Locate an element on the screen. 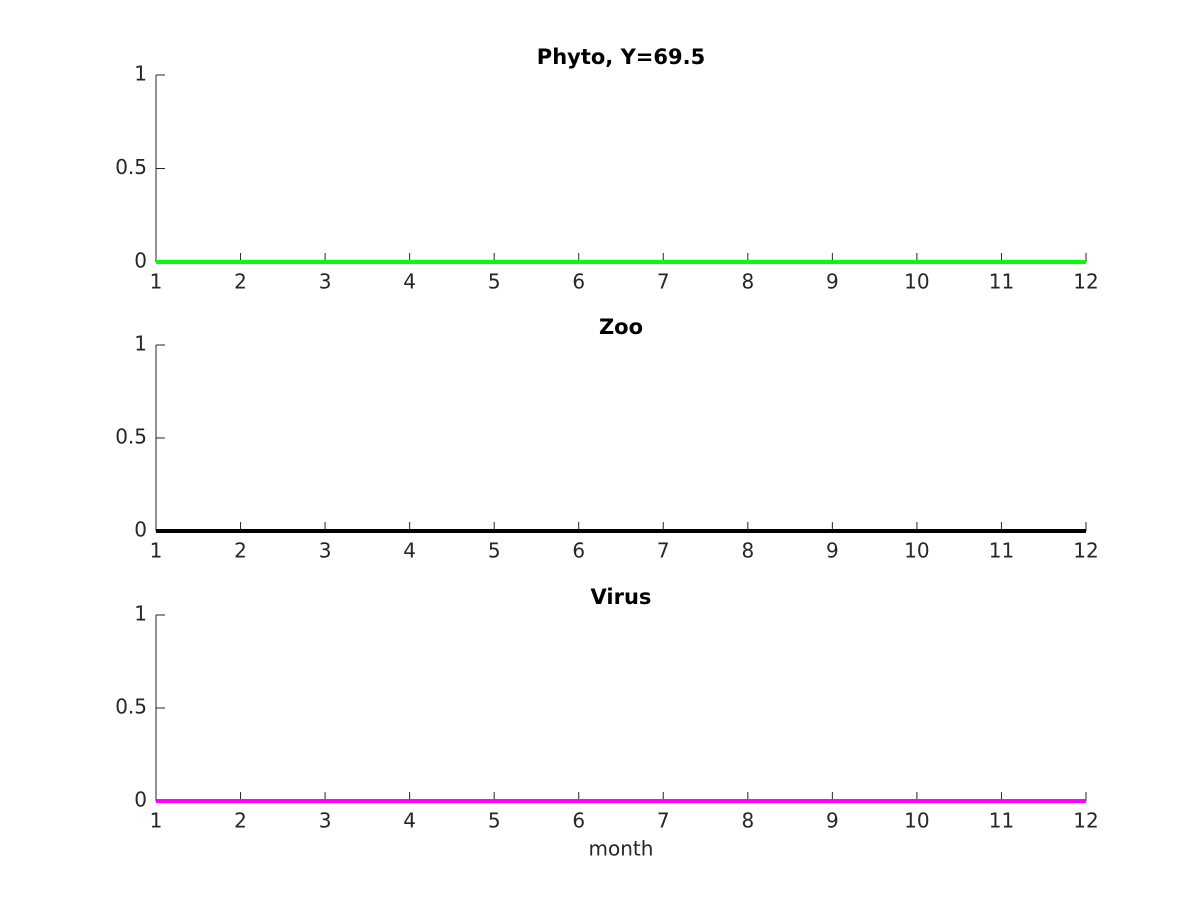 The height and width of the screenshot is (900, 1200). x-axis-label: month is located at coordinates (621, 849).